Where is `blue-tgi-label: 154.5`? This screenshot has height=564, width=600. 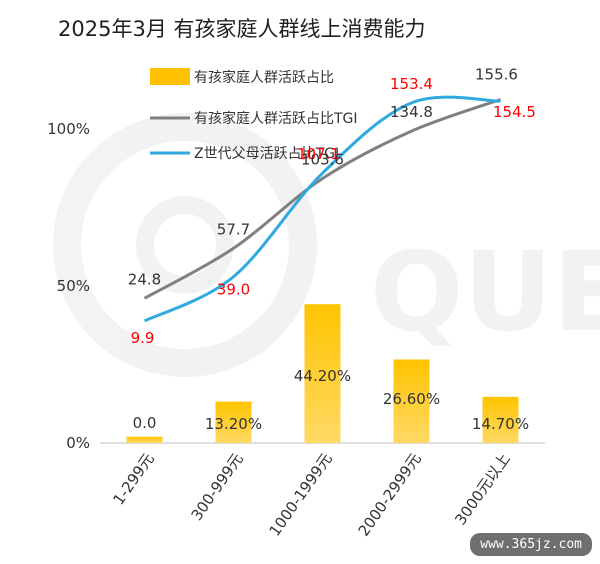 blue-tgi-label: 154.5 is located at coordinates (514, 112).